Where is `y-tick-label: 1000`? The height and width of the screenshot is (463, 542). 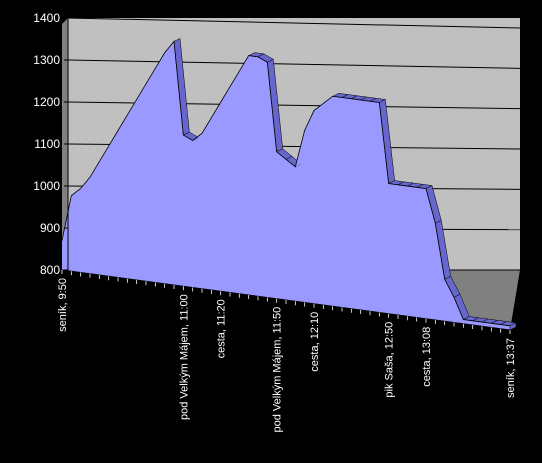 y-tick-label: 1000 is located at coordinates (46, 186).